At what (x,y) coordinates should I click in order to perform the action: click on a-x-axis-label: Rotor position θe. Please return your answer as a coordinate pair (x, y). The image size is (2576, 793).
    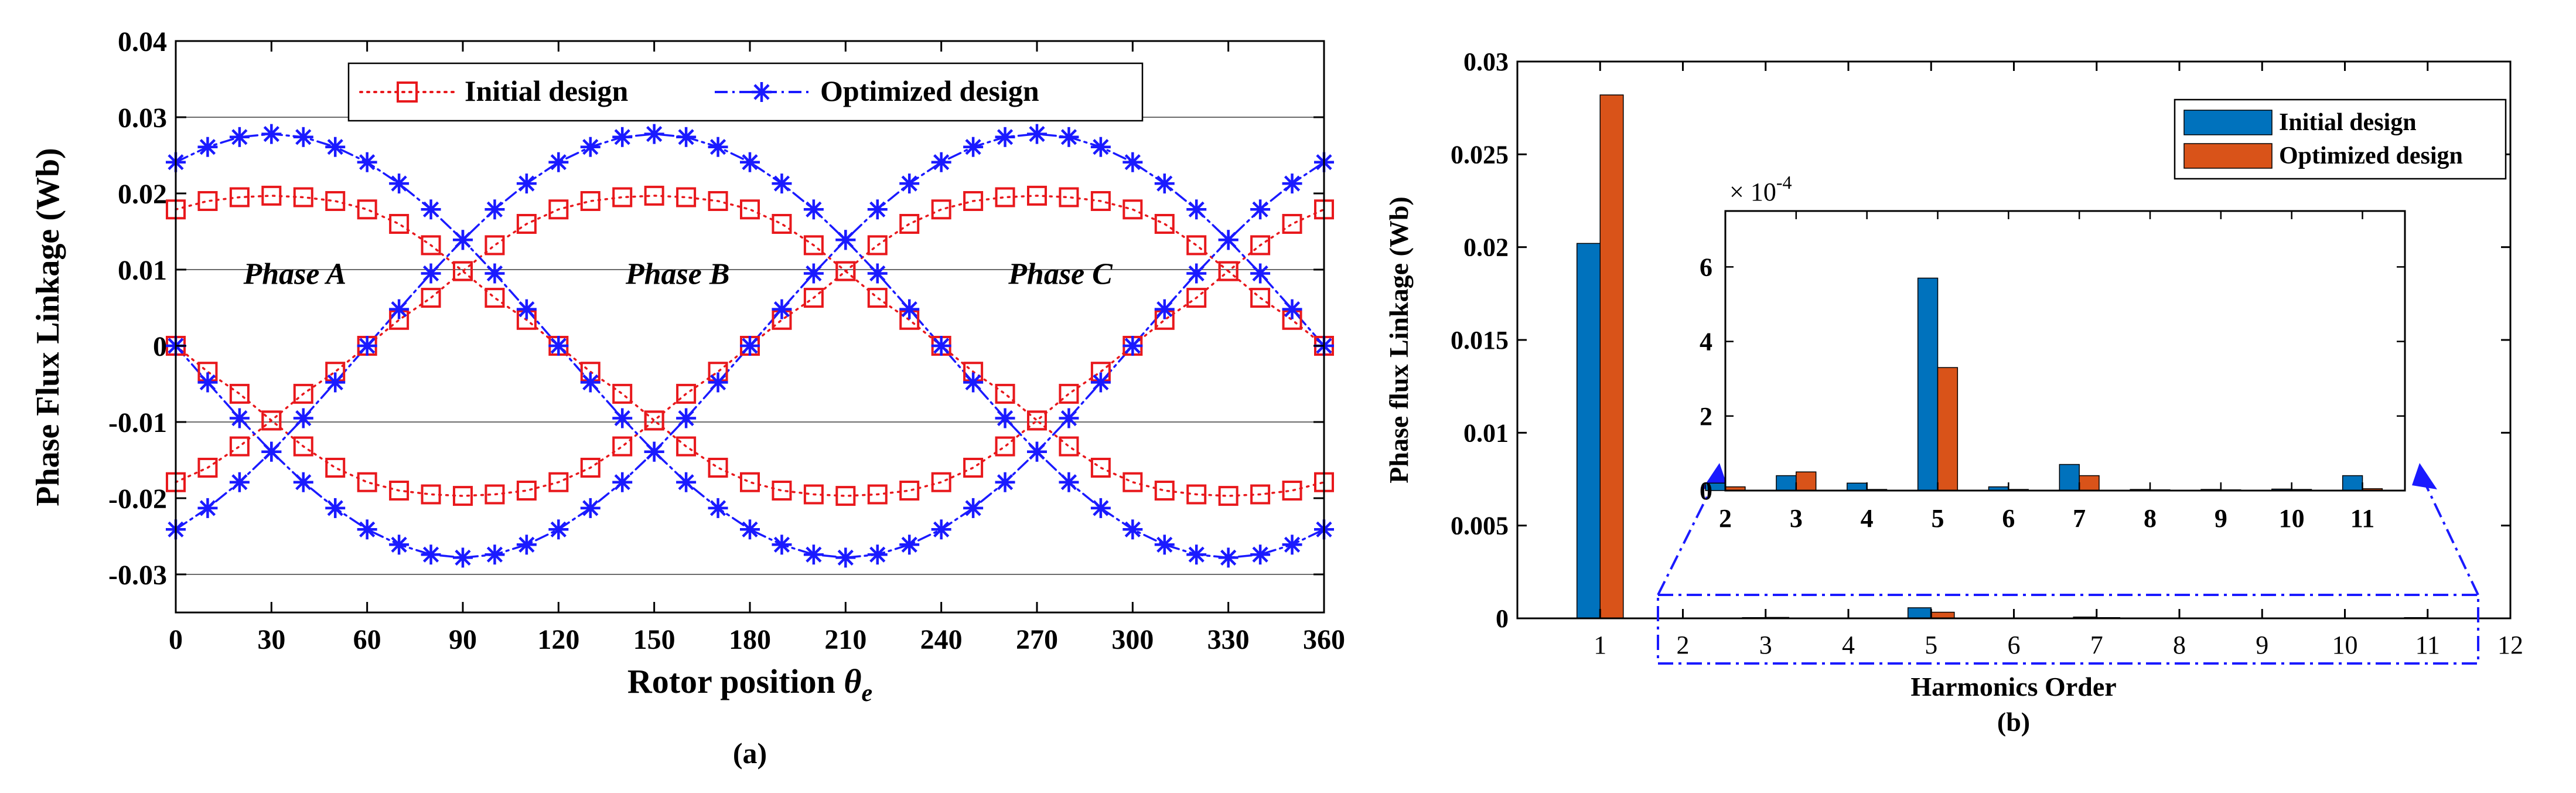
    Looking at the image, I should click on (749, 684).